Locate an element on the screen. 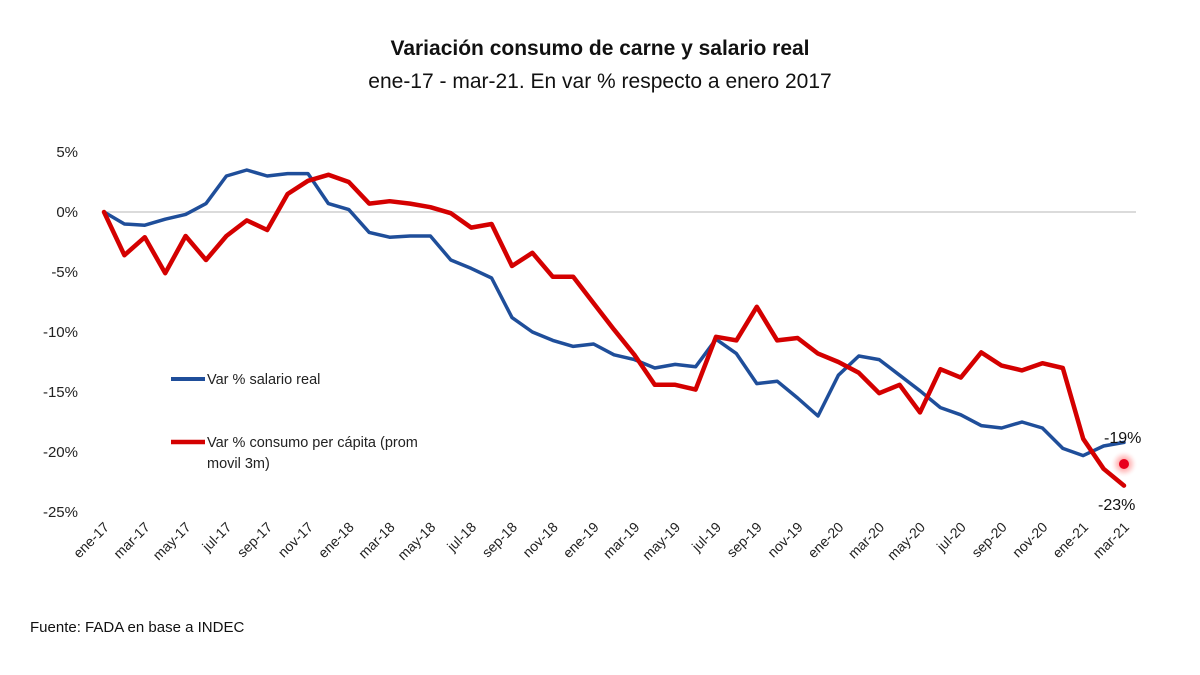 Image resolution: width=1200 pixels, height=675 pixels. x-tick-label: jul-18 is located at coordinates (461, 537).